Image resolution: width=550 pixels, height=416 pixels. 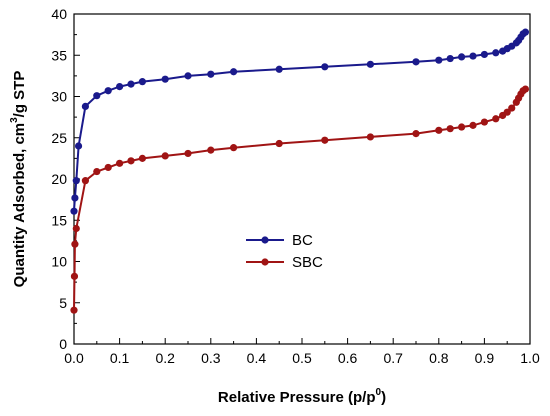 What do you see at coordinates (284, 251) in the screenshot?
I see `legend: BC SBC` at bounding box center [284, 251].